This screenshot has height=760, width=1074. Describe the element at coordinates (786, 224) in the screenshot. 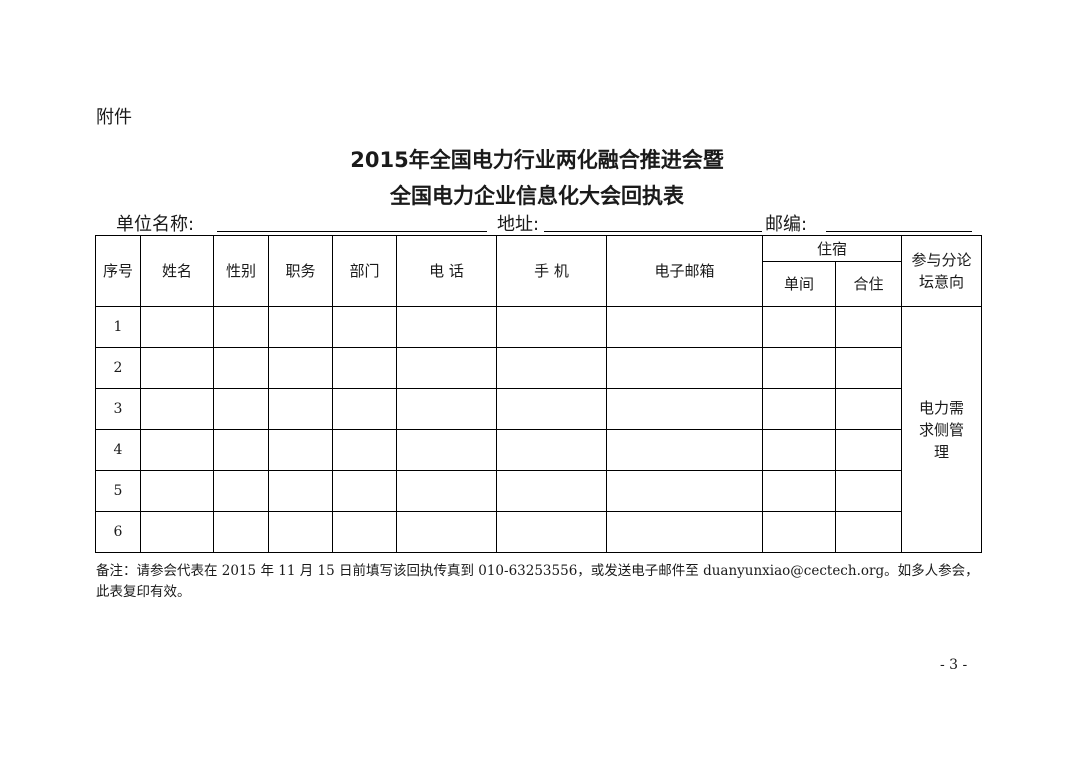

I see `postcode-label: 邮编:` at that location.